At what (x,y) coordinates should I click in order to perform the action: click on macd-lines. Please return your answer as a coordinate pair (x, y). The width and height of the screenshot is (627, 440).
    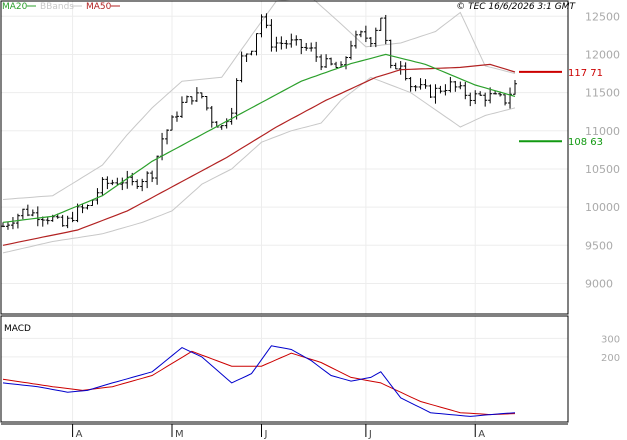
    Looking at the image, I should click on (259, 381).